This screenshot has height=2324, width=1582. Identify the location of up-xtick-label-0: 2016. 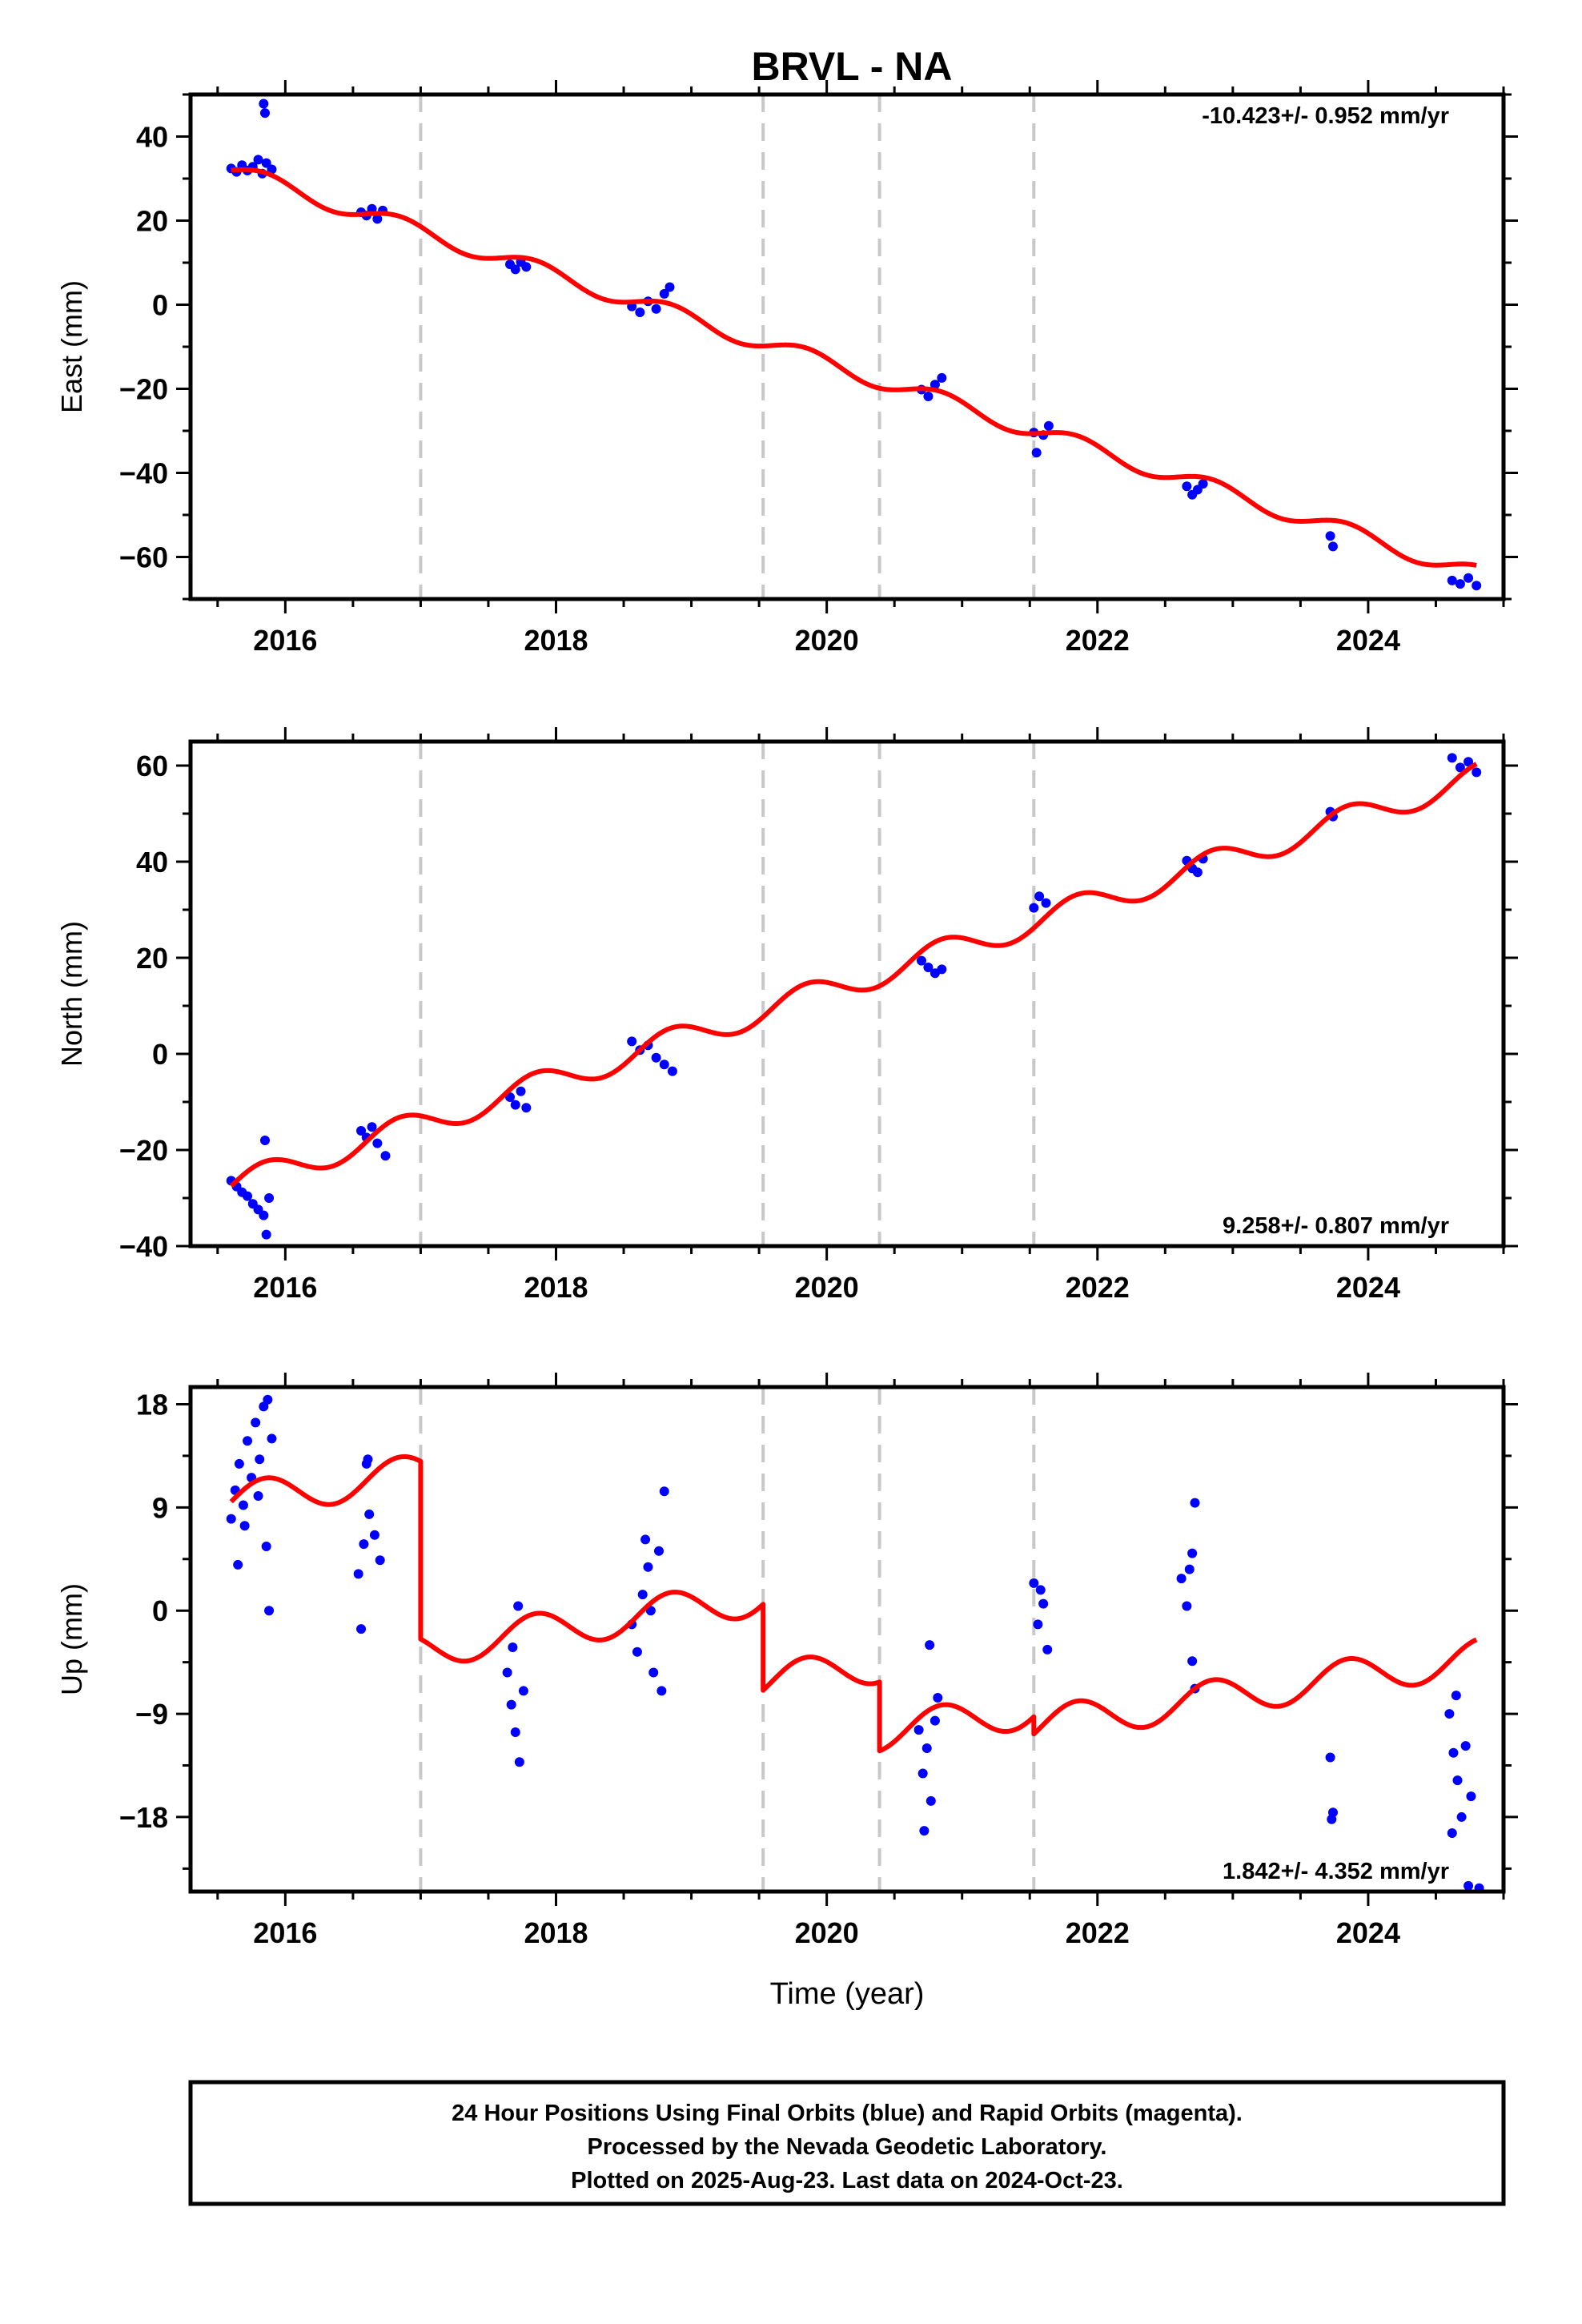
(285, 1932).